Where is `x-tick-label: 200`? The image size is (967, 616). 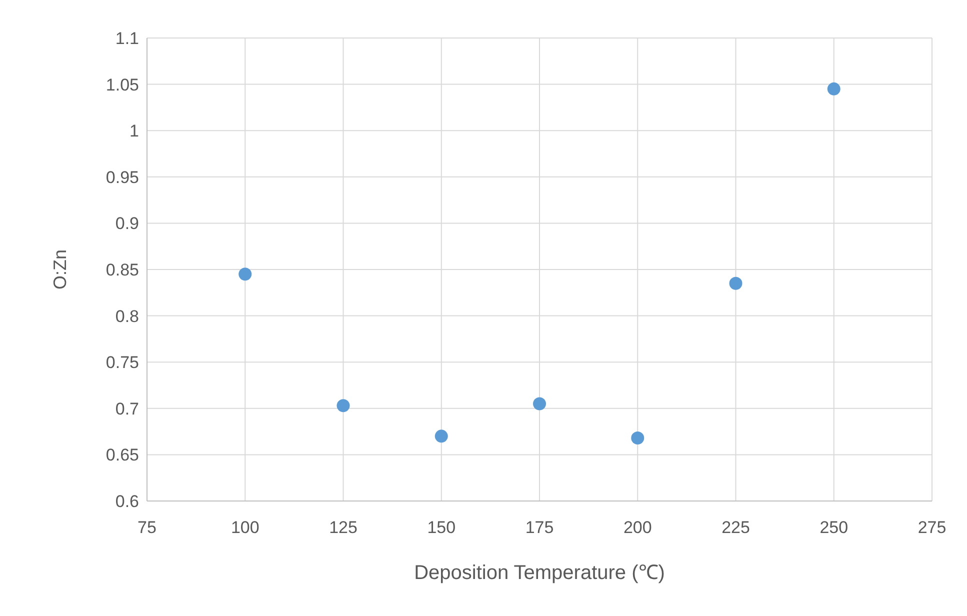 x-tick-label: 200 is located at coordinates (637, 527).